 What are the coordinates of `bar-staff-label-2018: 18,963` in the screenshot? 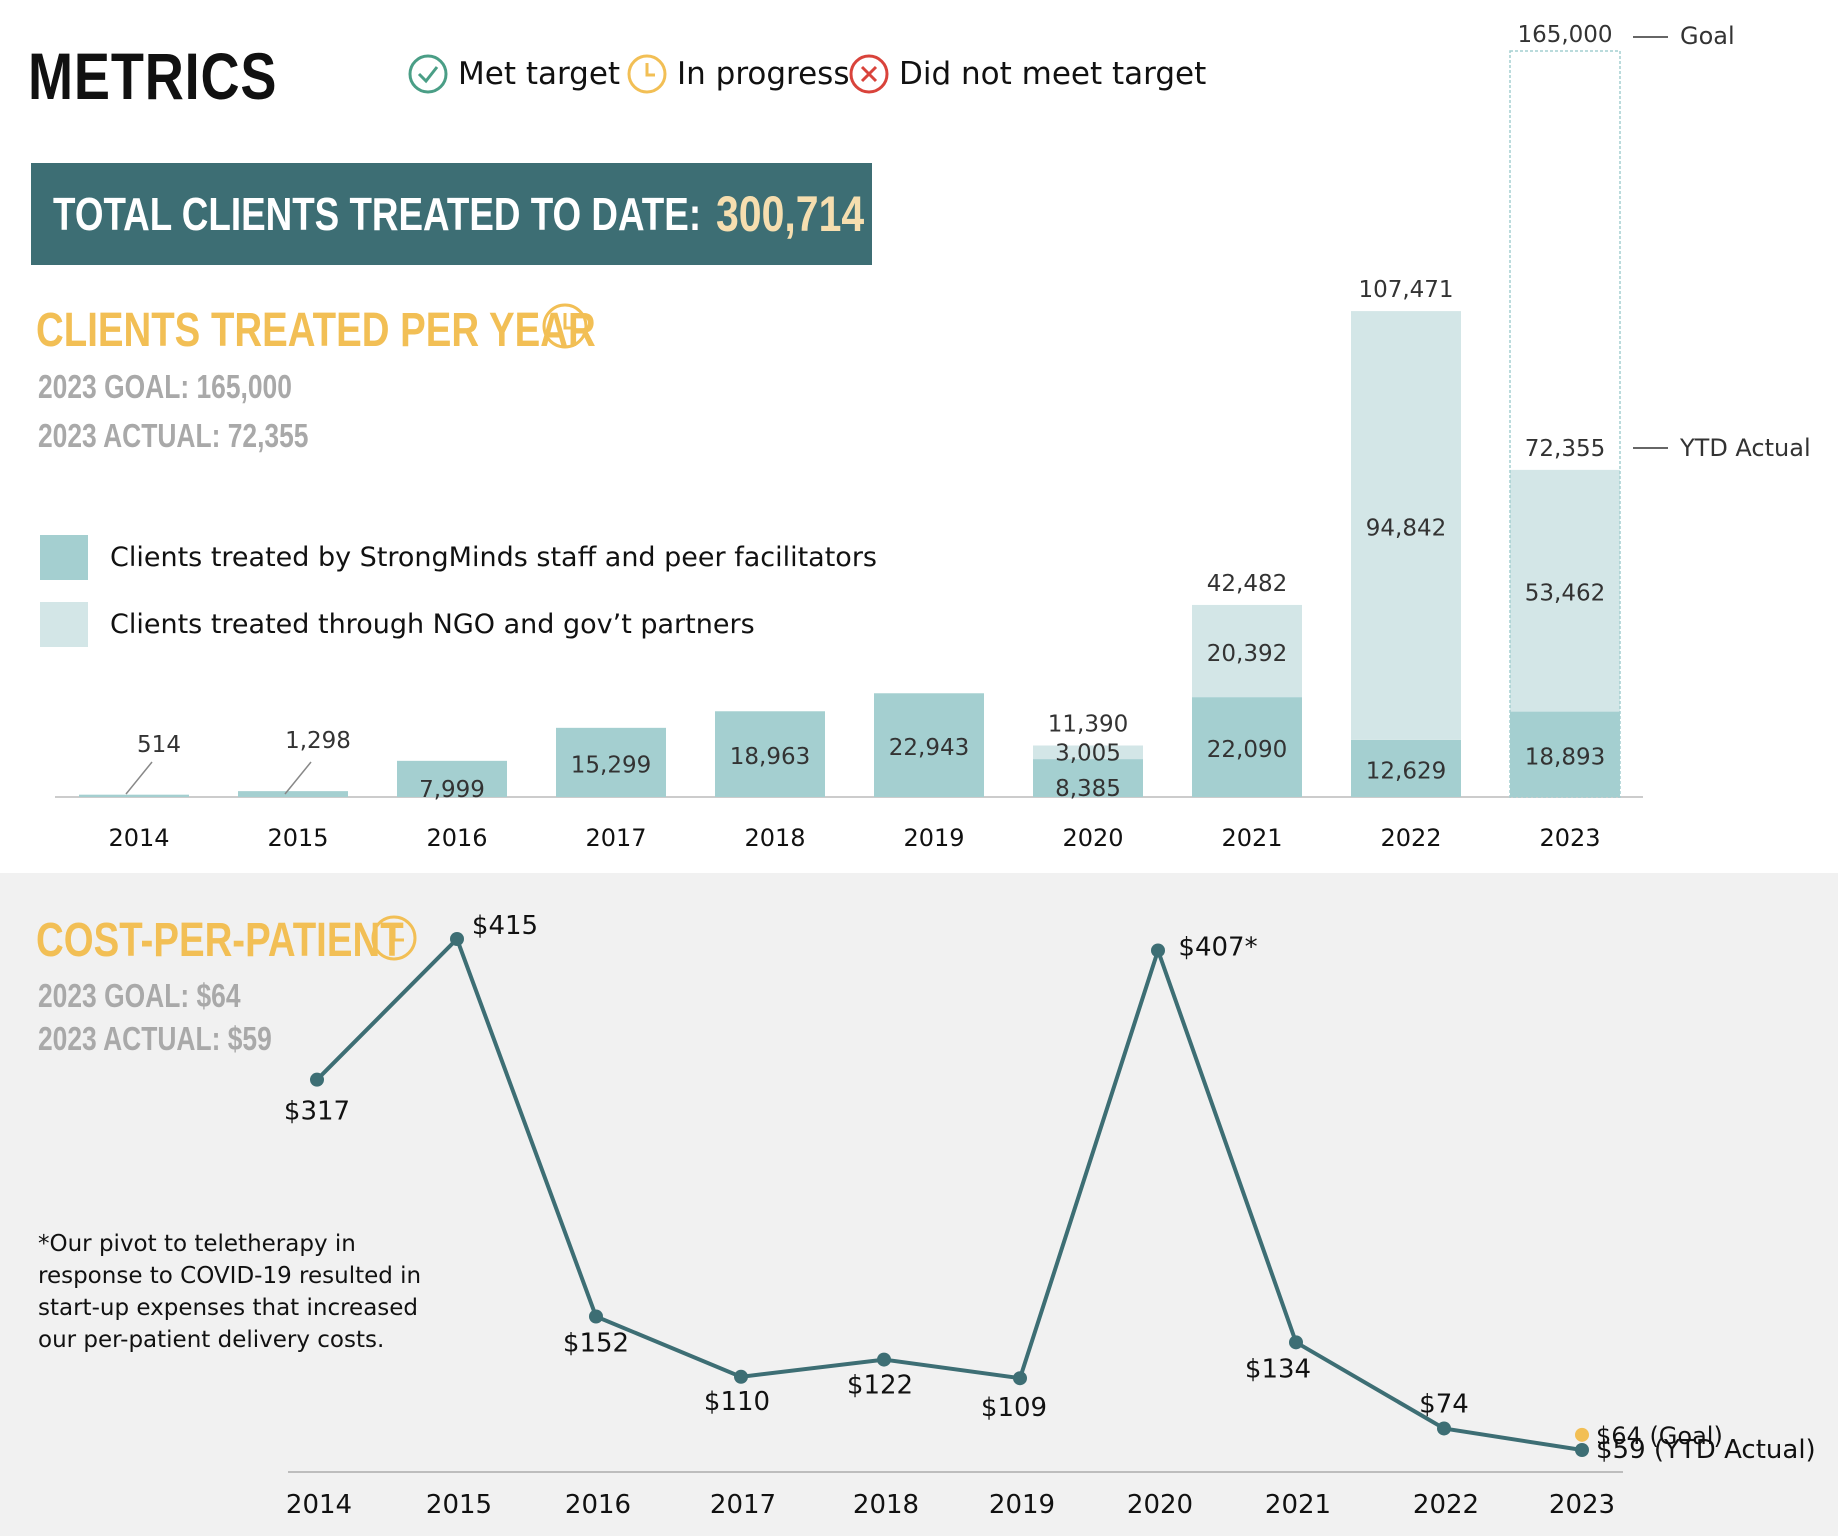 It's located at (770, 757).